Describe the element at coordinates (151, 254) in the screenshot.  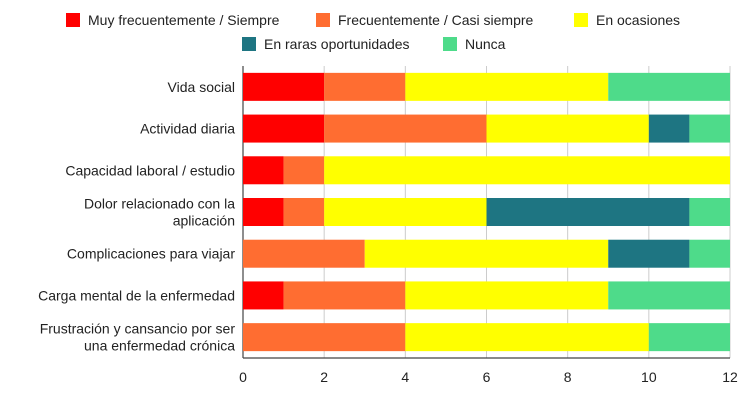
I see `category-label: Complicaciones para viajar` at that location.